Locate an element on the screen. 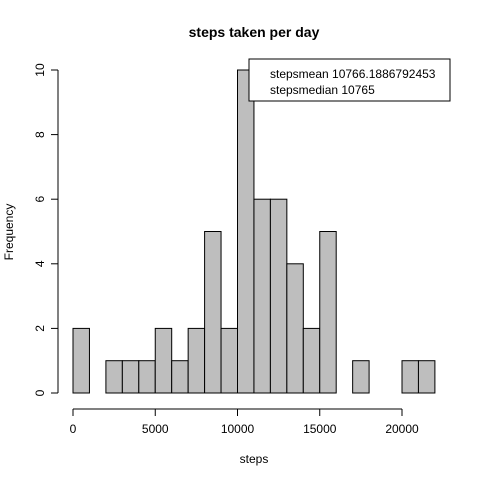 The height and width of the screenshot is (480, 480). x-tick-label: 5000 is located at coordinates (155, 429).